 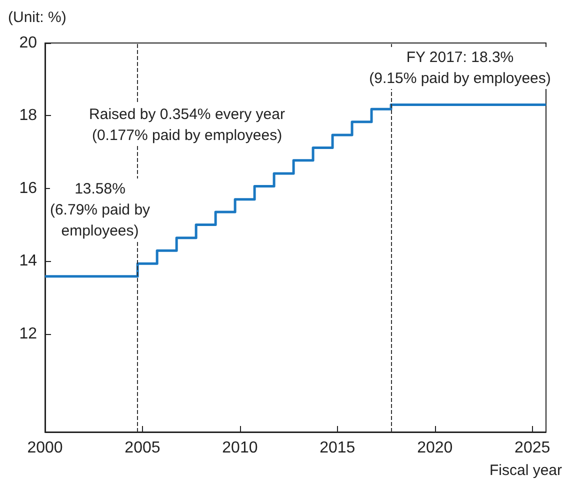 I want to click on x-tick-label: 2025, so click(x=532, y=448).